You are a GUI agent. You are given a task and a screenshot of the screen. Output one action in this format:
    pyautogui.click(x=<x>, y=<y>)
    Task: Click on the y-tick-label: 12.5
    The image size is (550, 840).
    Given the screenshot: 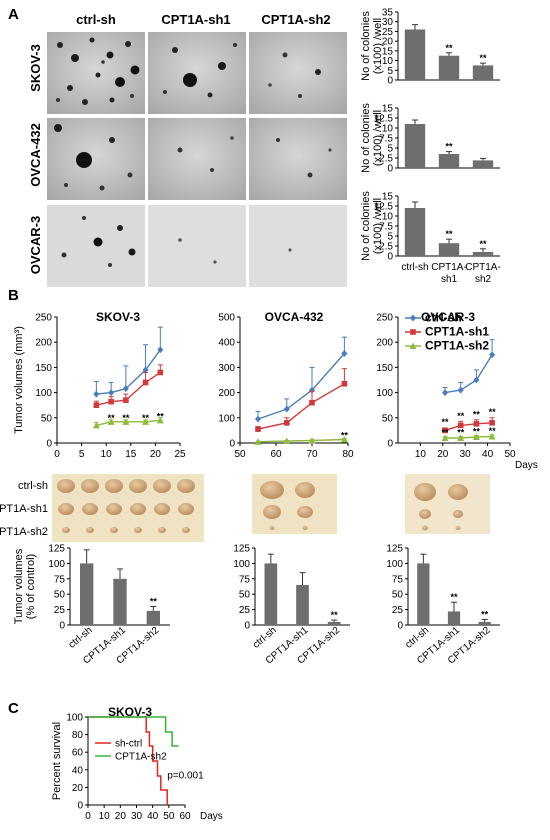 What is the action you would take?
    pyautogui.click(x=384, y=119)
    